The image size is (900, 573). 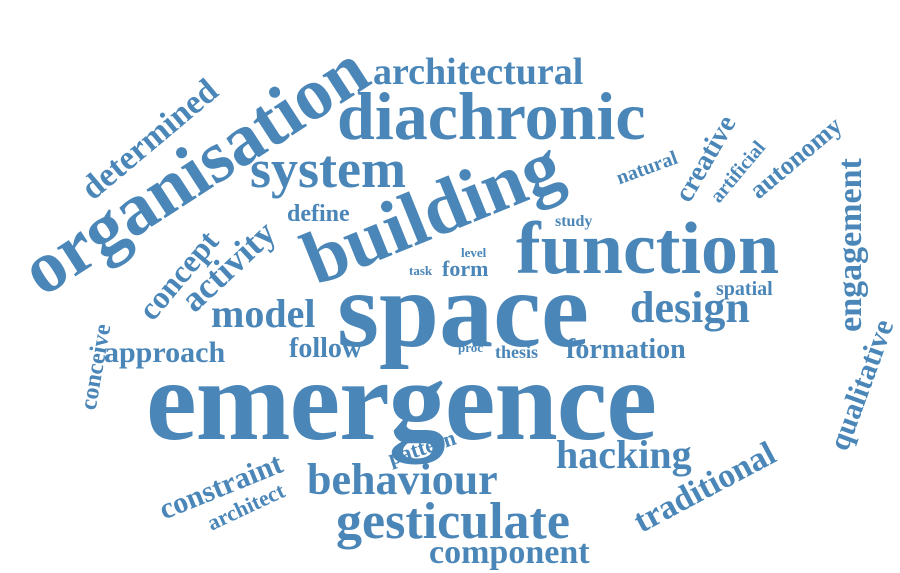 I want to click on word-follow: follow, so click(x=326, y=348).